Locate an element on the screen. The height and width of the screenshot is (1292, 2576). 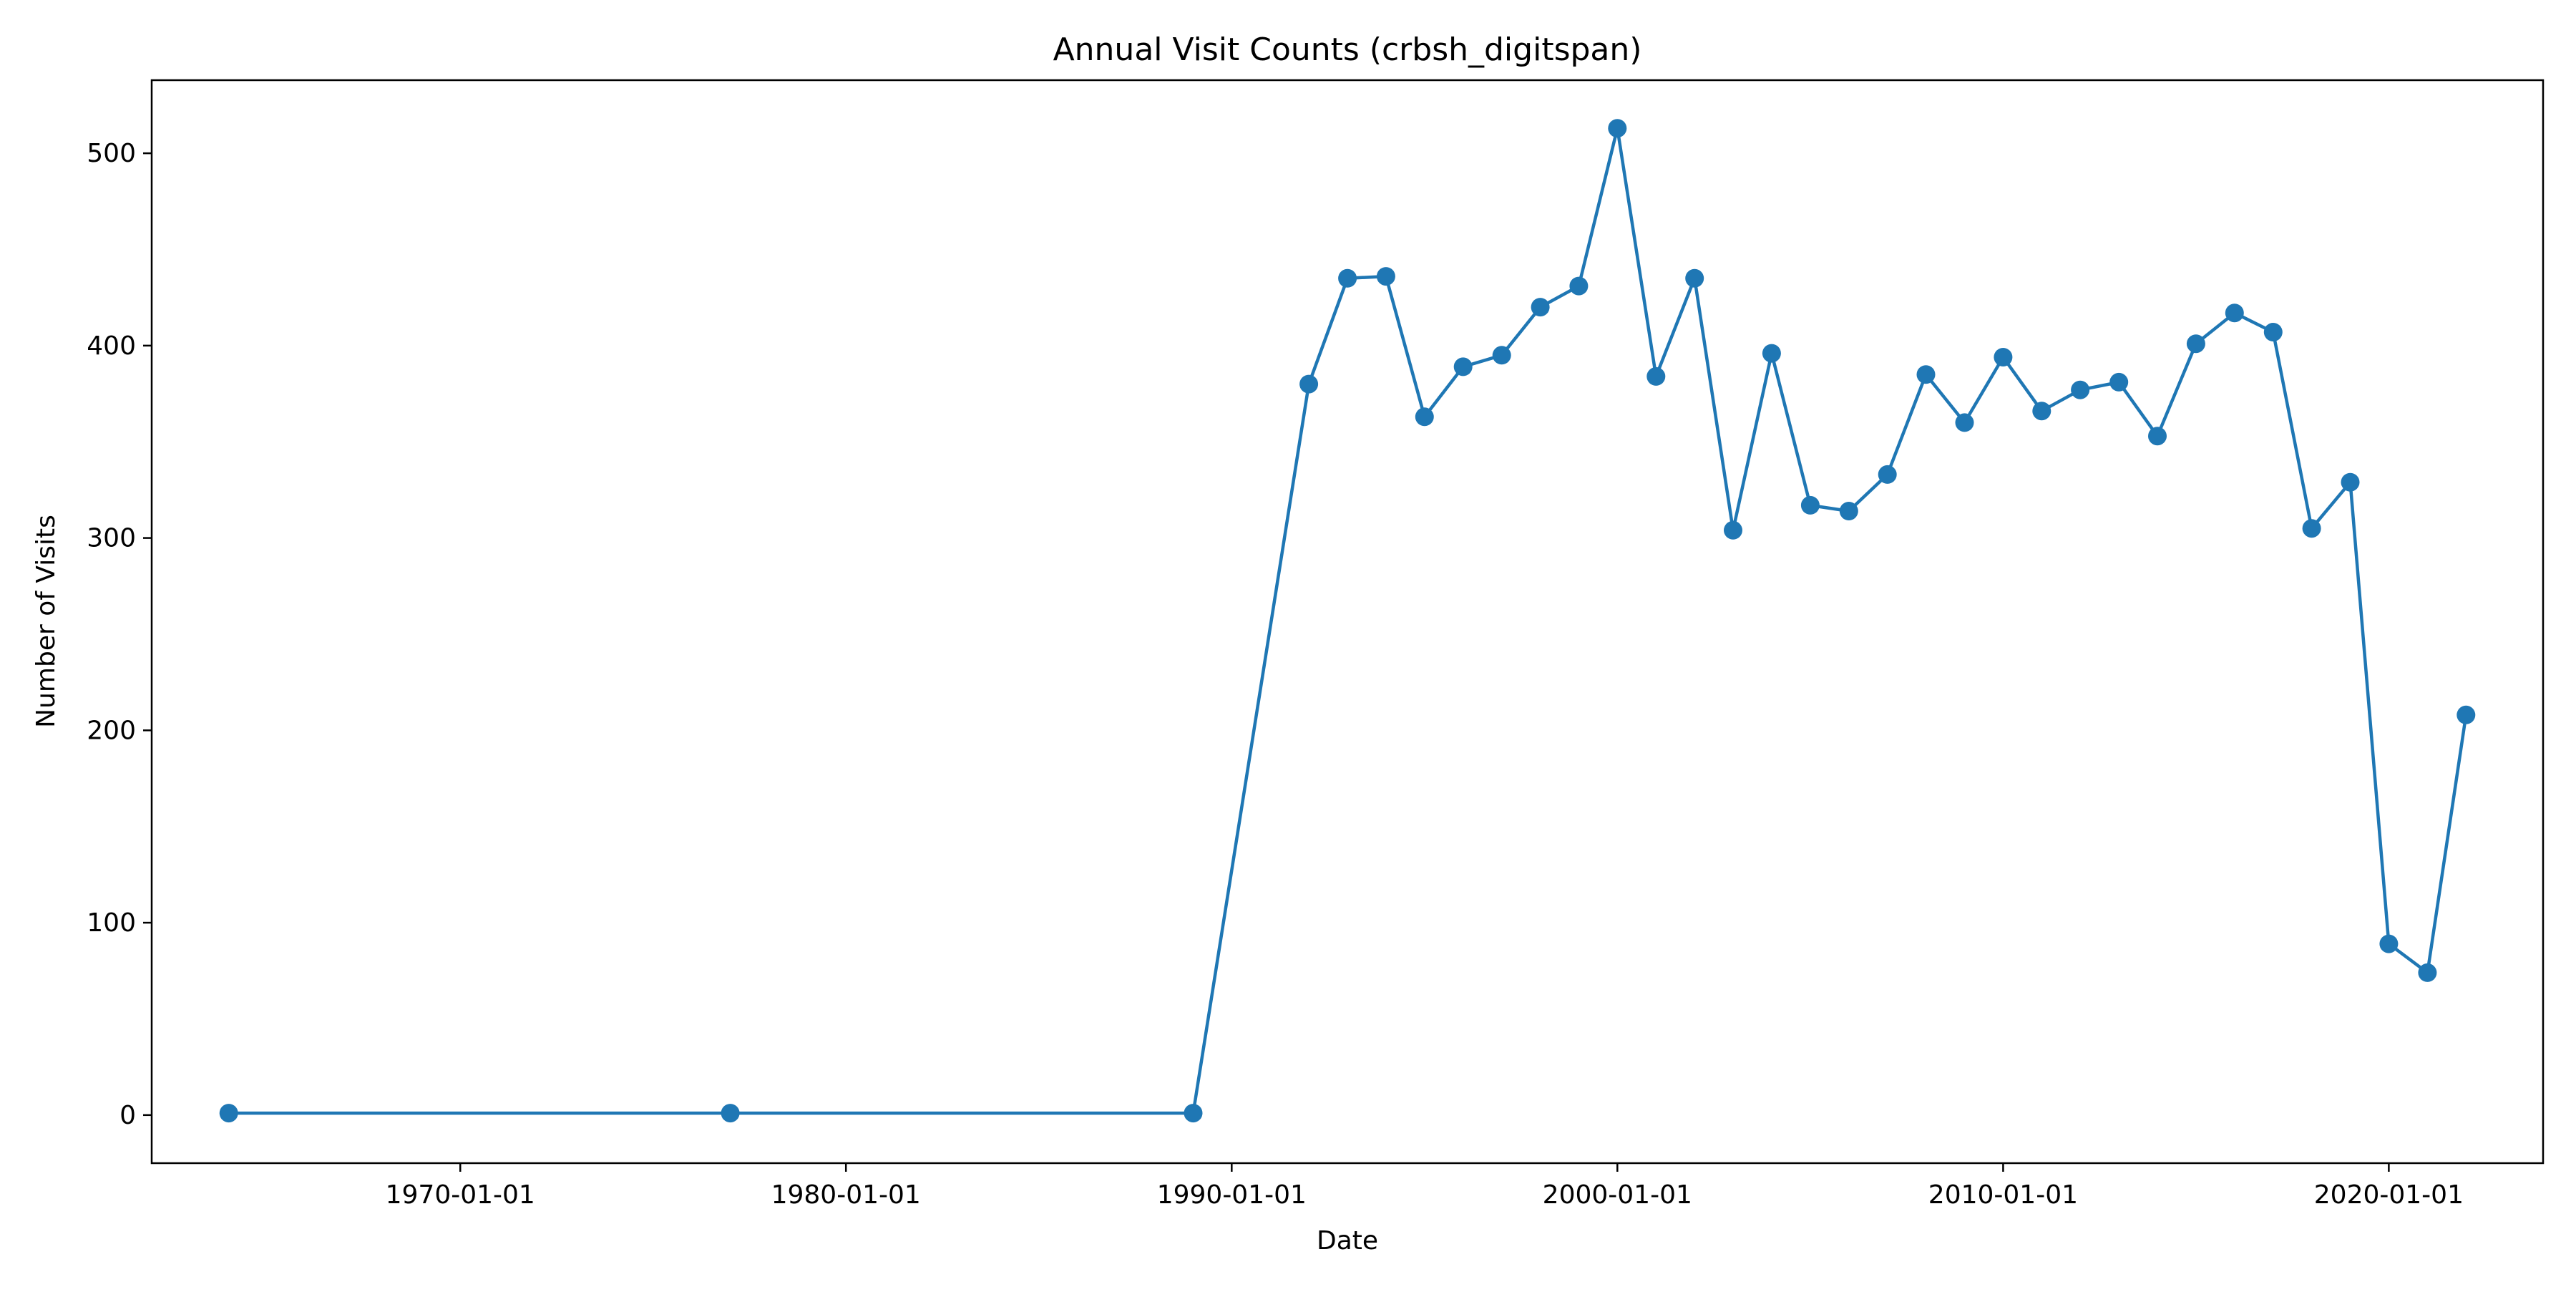
x-tick-label: 1990-01-01 is located at coordinates (1232, 1195).